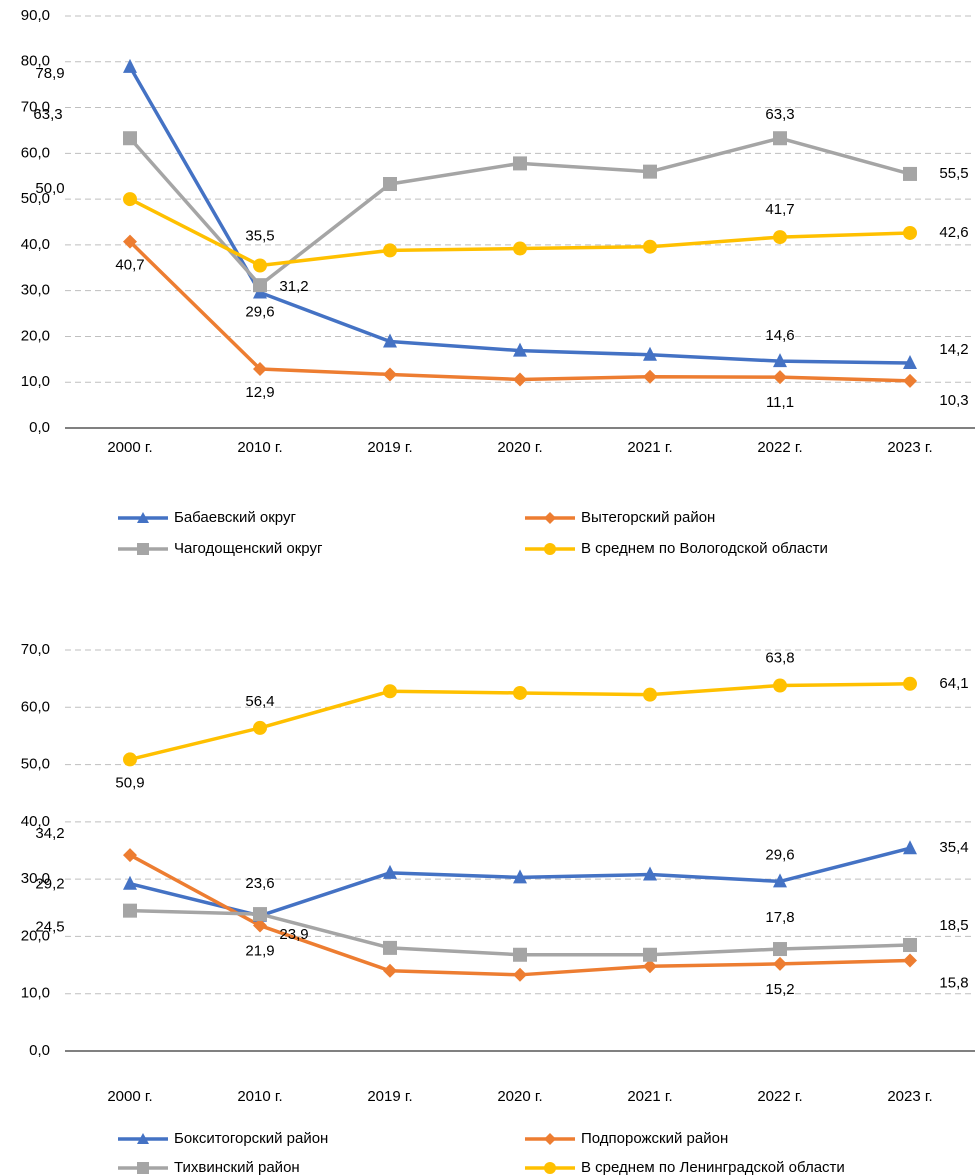 This screenshot has width=979, height=1176. What do you see at coordinates (779, 335) in the screenshot?
I see `data-label: 14,6` at bounding box center [779, 335].